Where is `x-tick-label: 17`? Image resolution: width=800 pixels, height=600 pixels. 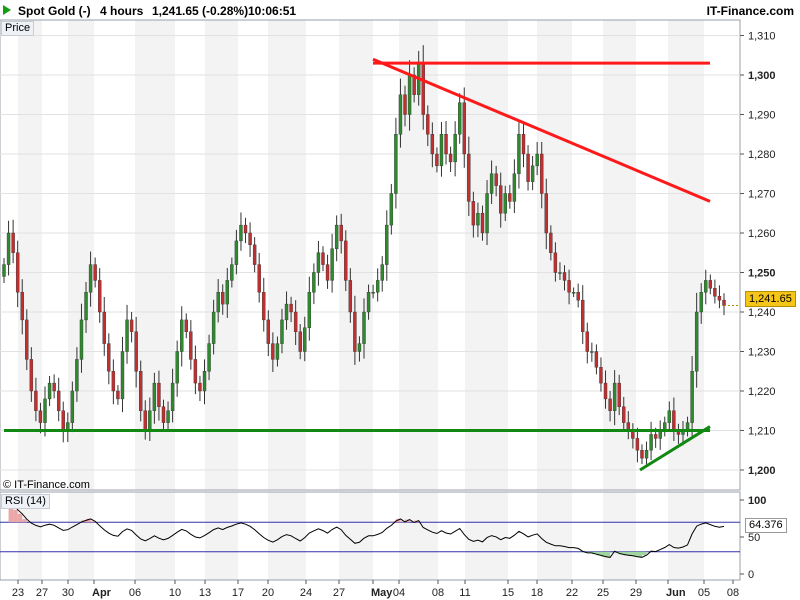 x-tick-label: 17 is located at coordinates (238, 593).